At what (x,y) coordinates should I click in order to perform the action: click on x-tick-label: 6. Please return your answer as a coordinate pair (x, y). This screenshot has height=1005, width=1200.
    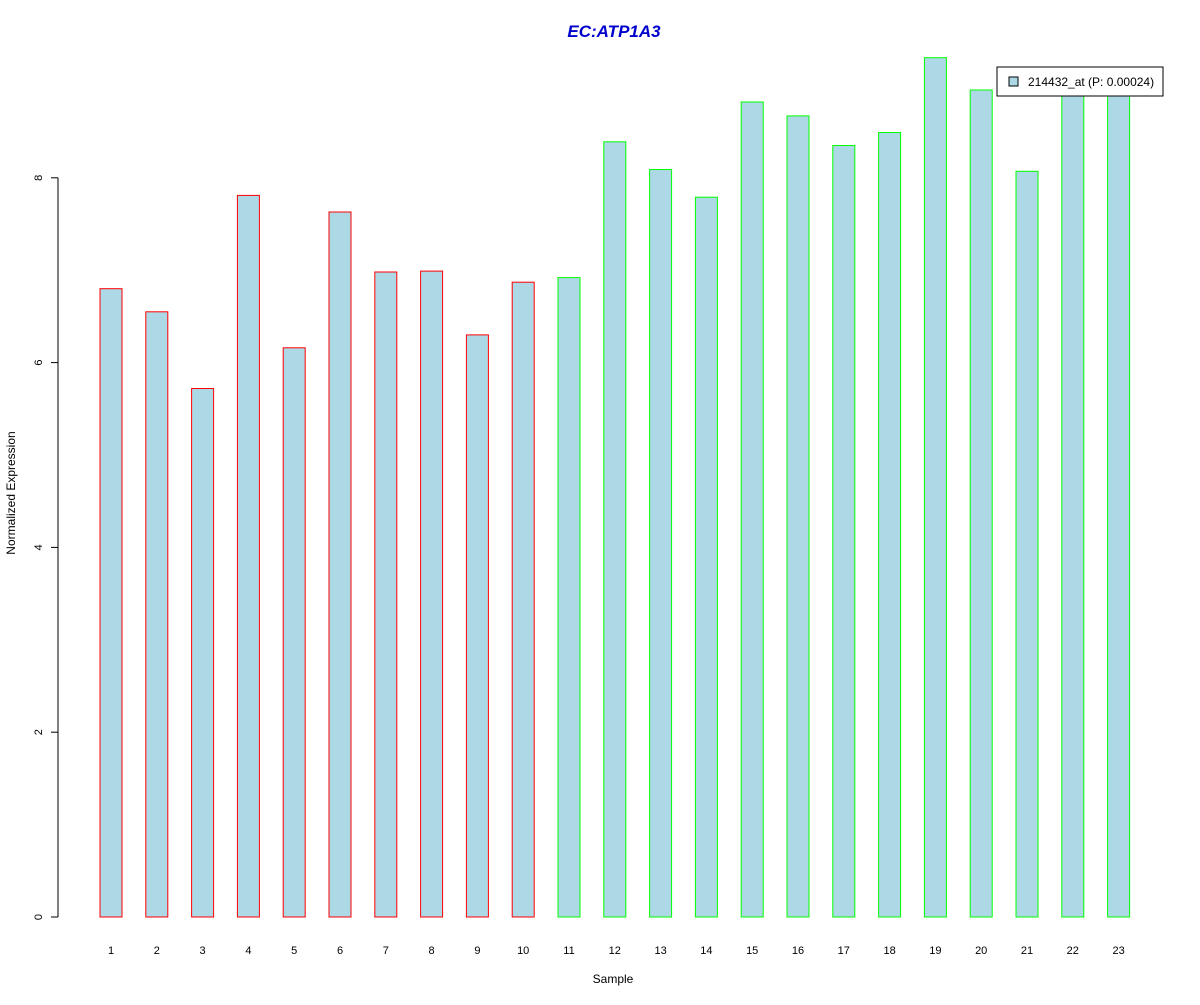
    Looking at the image, I should click on (340, 951).